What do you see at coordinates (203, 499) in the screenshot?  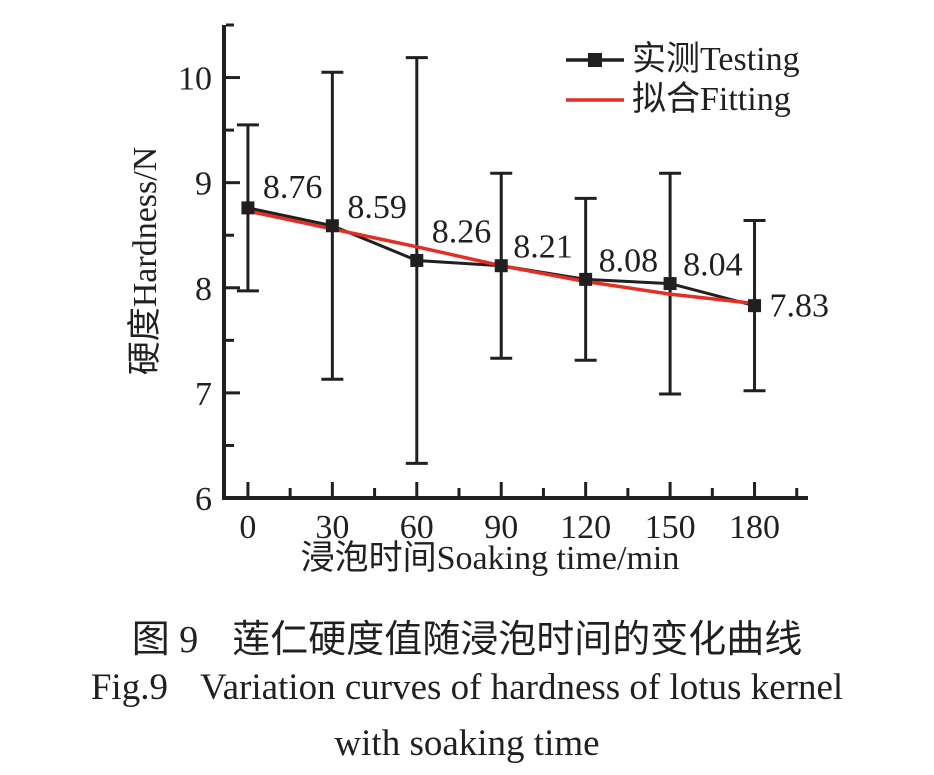 I see `y-tick-label: 6` at bounding box center [203, 499].